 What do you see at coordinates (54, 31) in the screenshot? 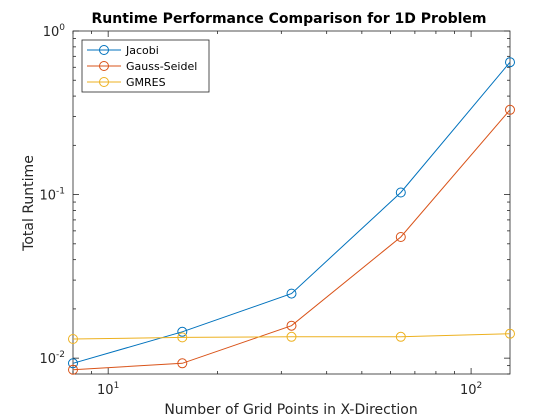
I see `y-tick-label: 10⁰` at bounding box center [54, 31].